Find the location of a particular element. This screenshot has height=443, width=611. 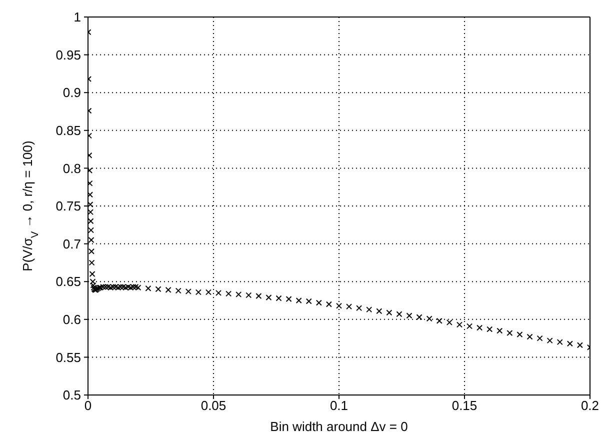

x-tick-label: 0.05 is located at coordinates (213, 406).